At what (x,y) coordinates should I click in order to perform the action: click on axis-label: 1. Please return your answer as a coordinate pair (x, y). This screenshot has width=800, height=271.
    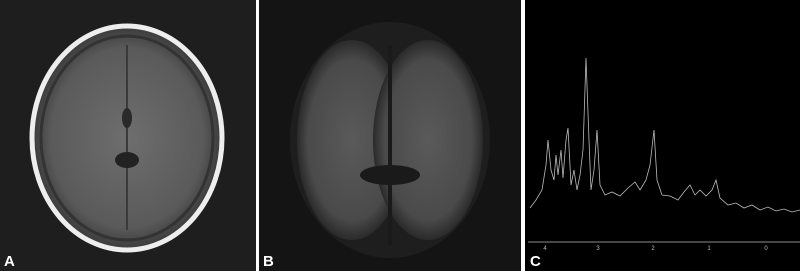
    Looking at the image, I should click on (709, 249).